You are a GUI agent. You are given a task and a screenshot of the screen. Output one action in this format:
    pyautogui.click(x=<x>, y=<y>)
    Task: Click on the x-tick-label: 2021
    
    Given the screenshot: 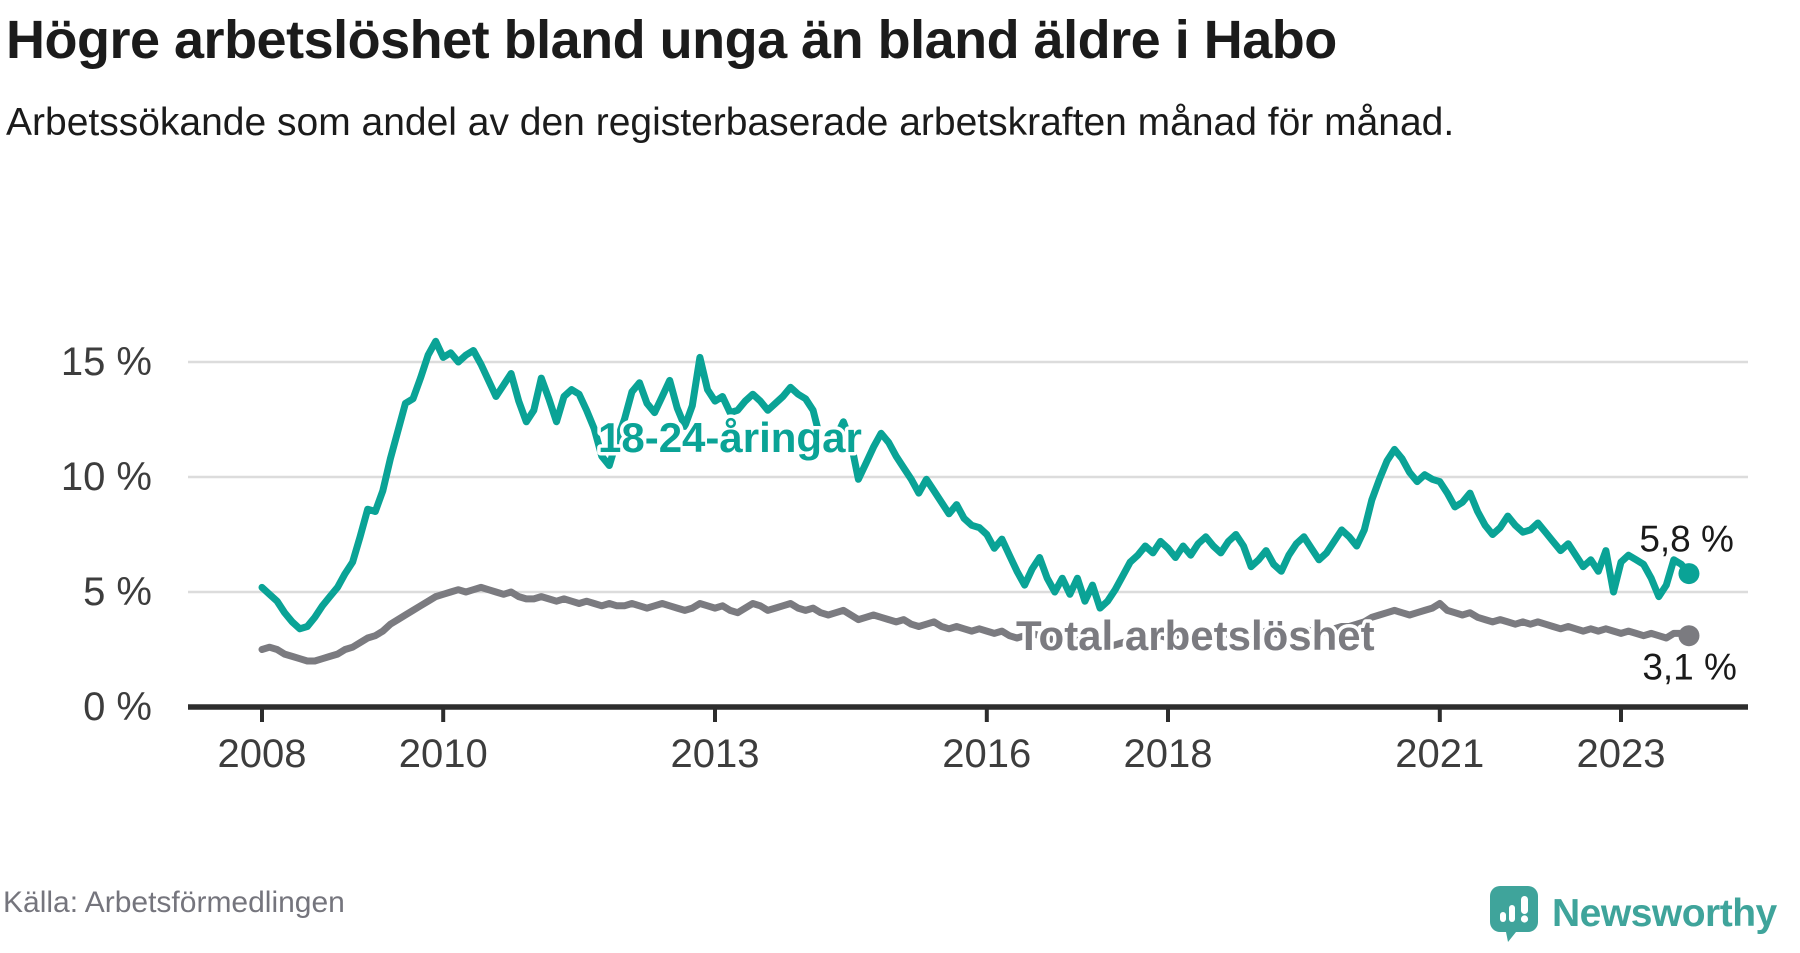 What is the action you would take?
    pyautogui.click(x=1439, y=754)
    